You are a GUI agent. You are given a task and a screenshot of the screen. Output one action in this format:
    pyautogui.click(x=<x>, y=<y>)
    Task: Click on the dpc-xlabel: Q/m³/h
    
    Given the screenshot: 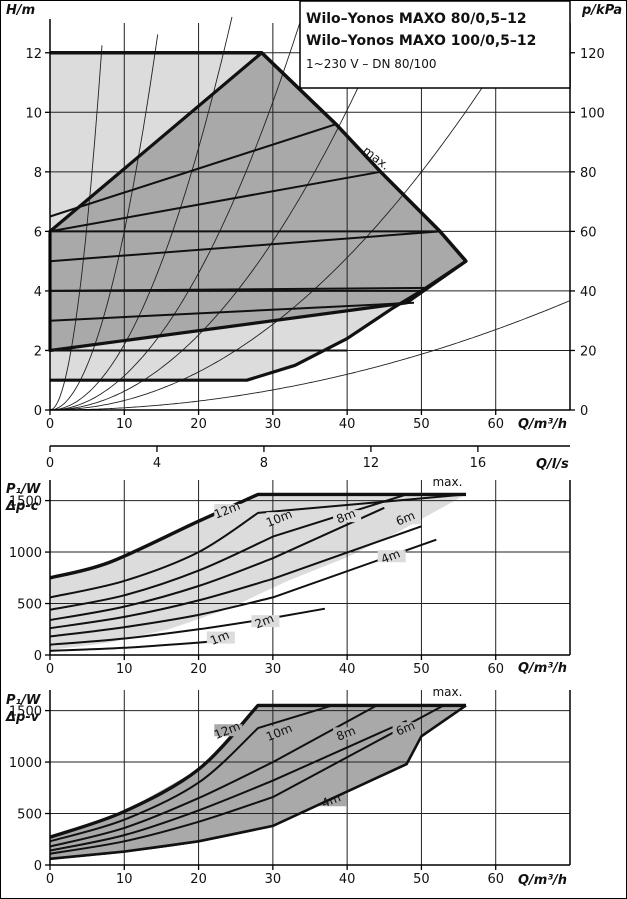 What is the action you would take?
    pyautogui.click(x=542, y=668)
    